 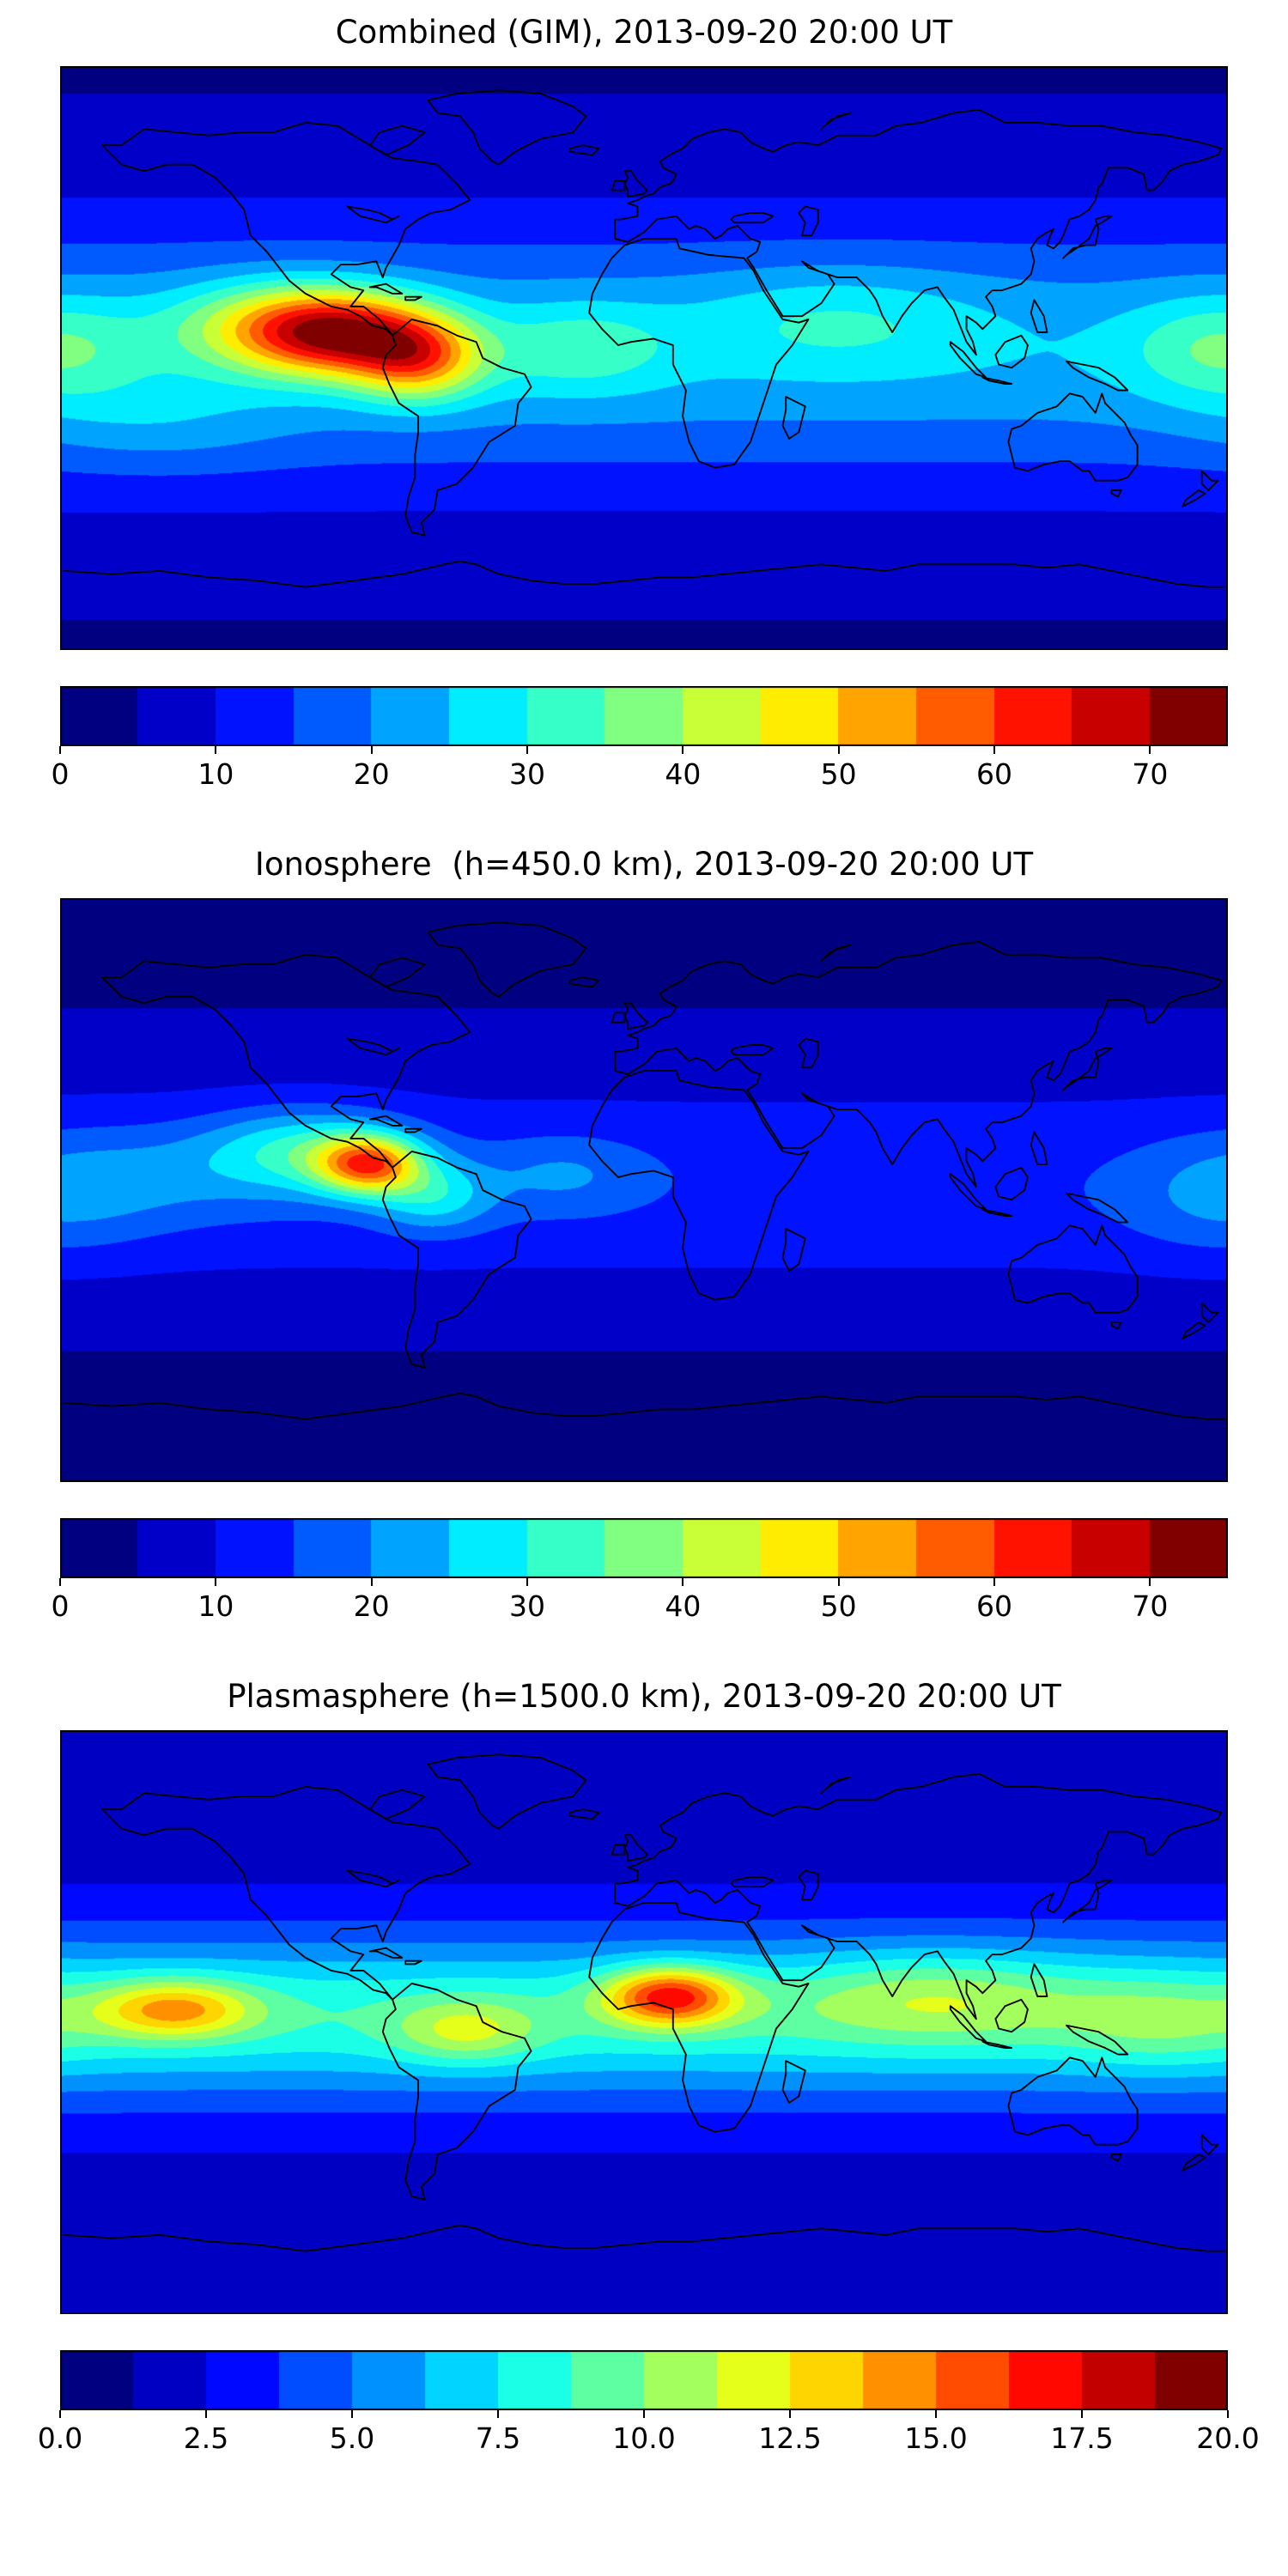 What do you see at coordinates (498, 2438) in the screenshot?
I see `colorbar-tick-label: 7.5` at bounding box center [498, 2438].